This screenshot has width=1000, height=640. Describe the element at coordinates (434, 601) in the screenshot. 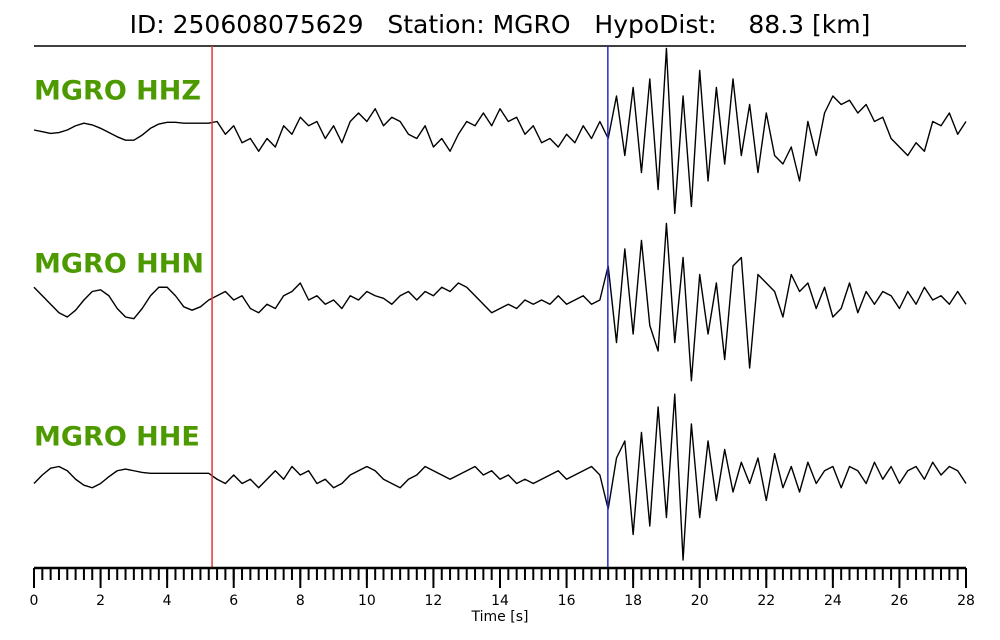

I see `x-tick-label: 12` at that location.